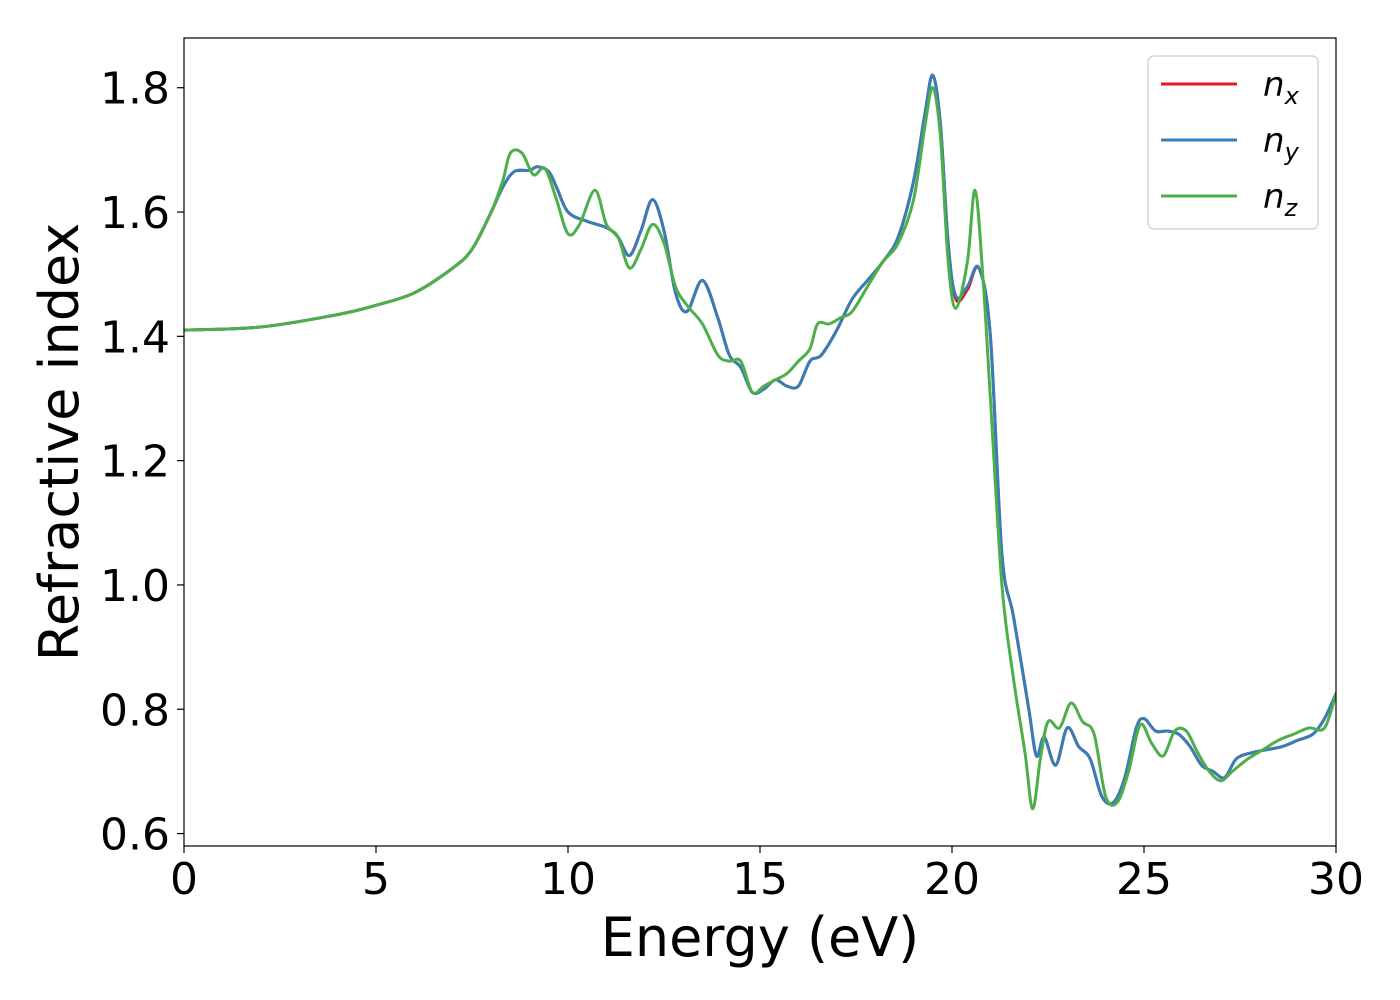 Image resolution: width=1400 pixels, height=1000 pixels. Describe the element at coordinates (135, 337) in the screenshot. I see `y-tick-label: 1.4` at that location.